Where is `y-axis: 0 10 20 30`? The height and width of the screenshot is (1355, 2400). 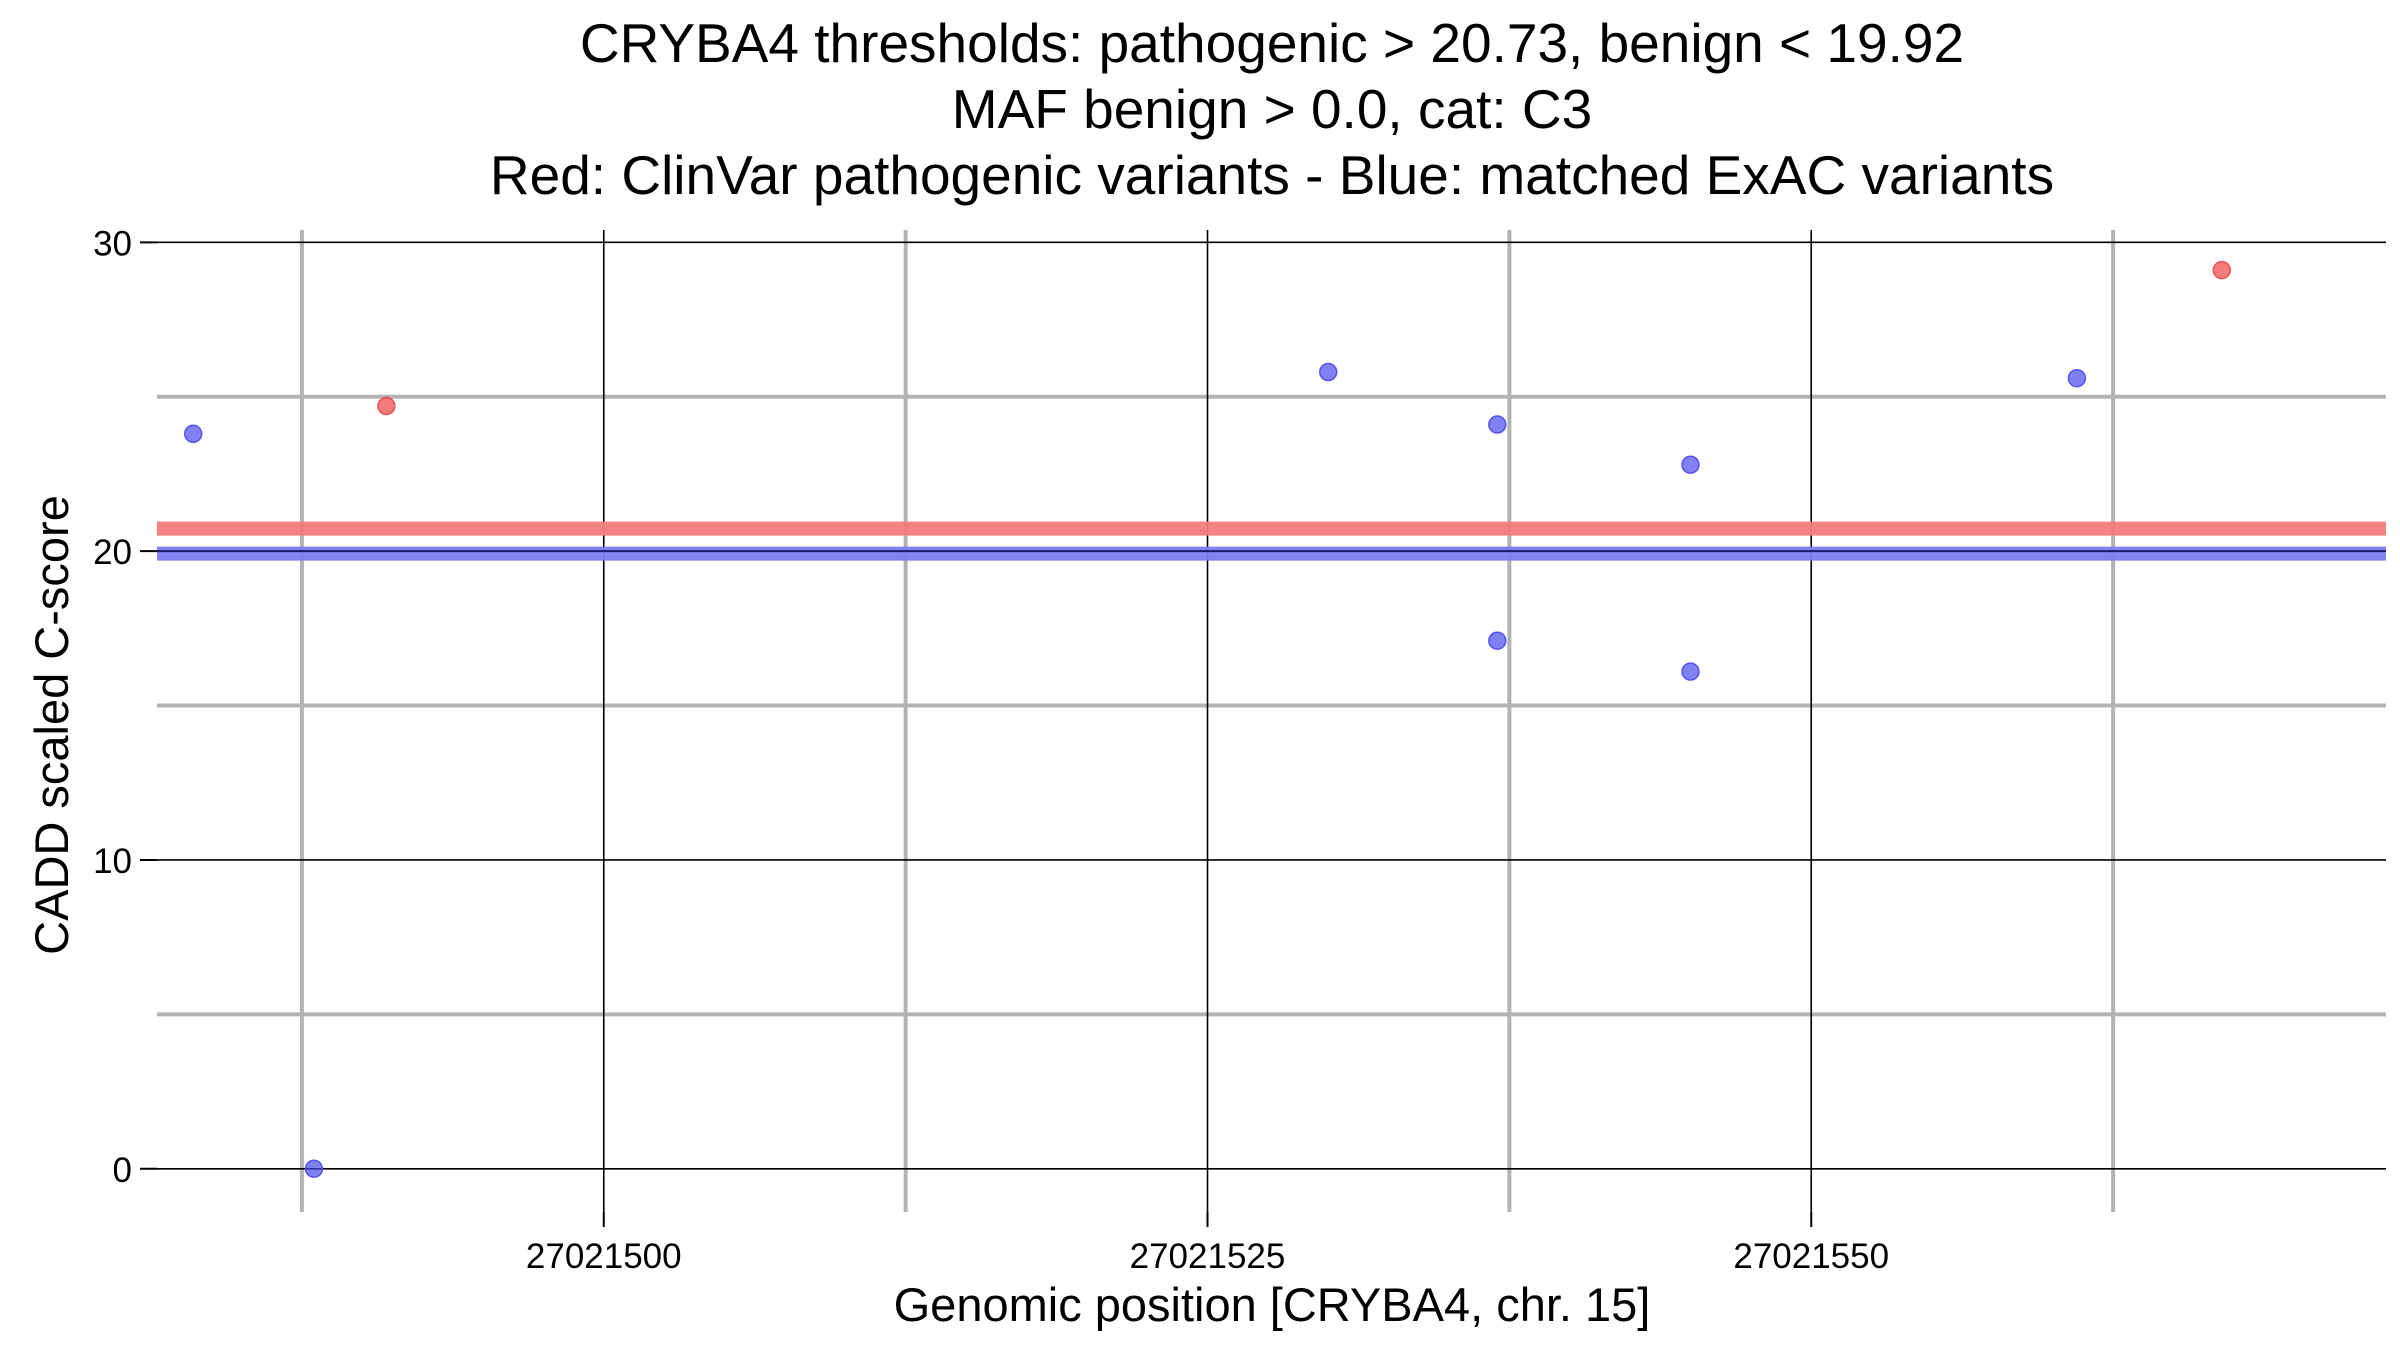 y-axis: 0 10 20 30 is located at coordinates (125, 707).